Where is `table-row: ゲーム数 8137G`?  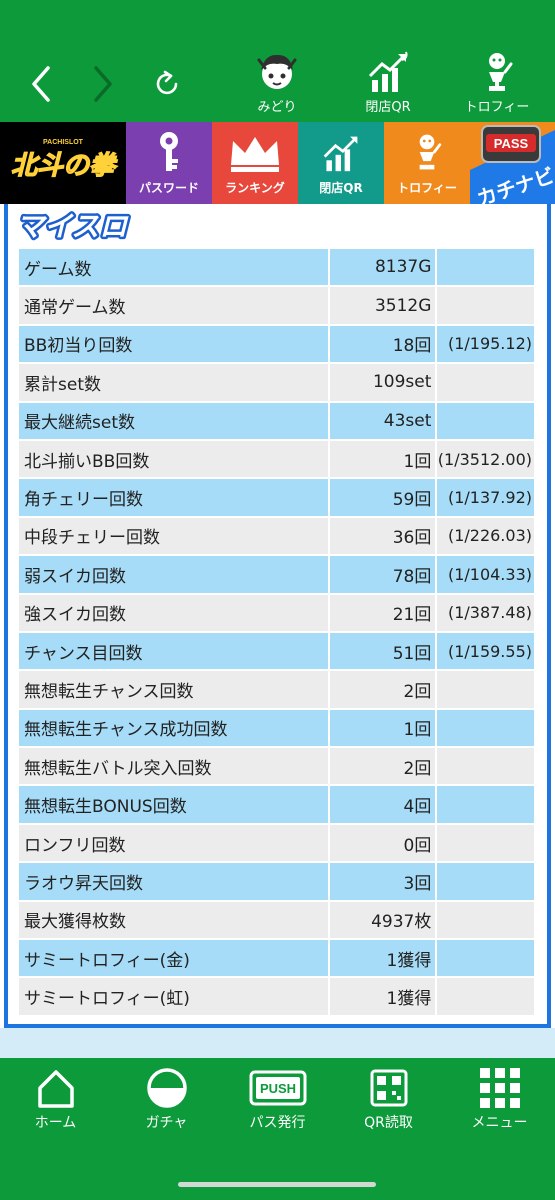
table-row: ゲーム数 8137G is located at coordinates (276, 267).